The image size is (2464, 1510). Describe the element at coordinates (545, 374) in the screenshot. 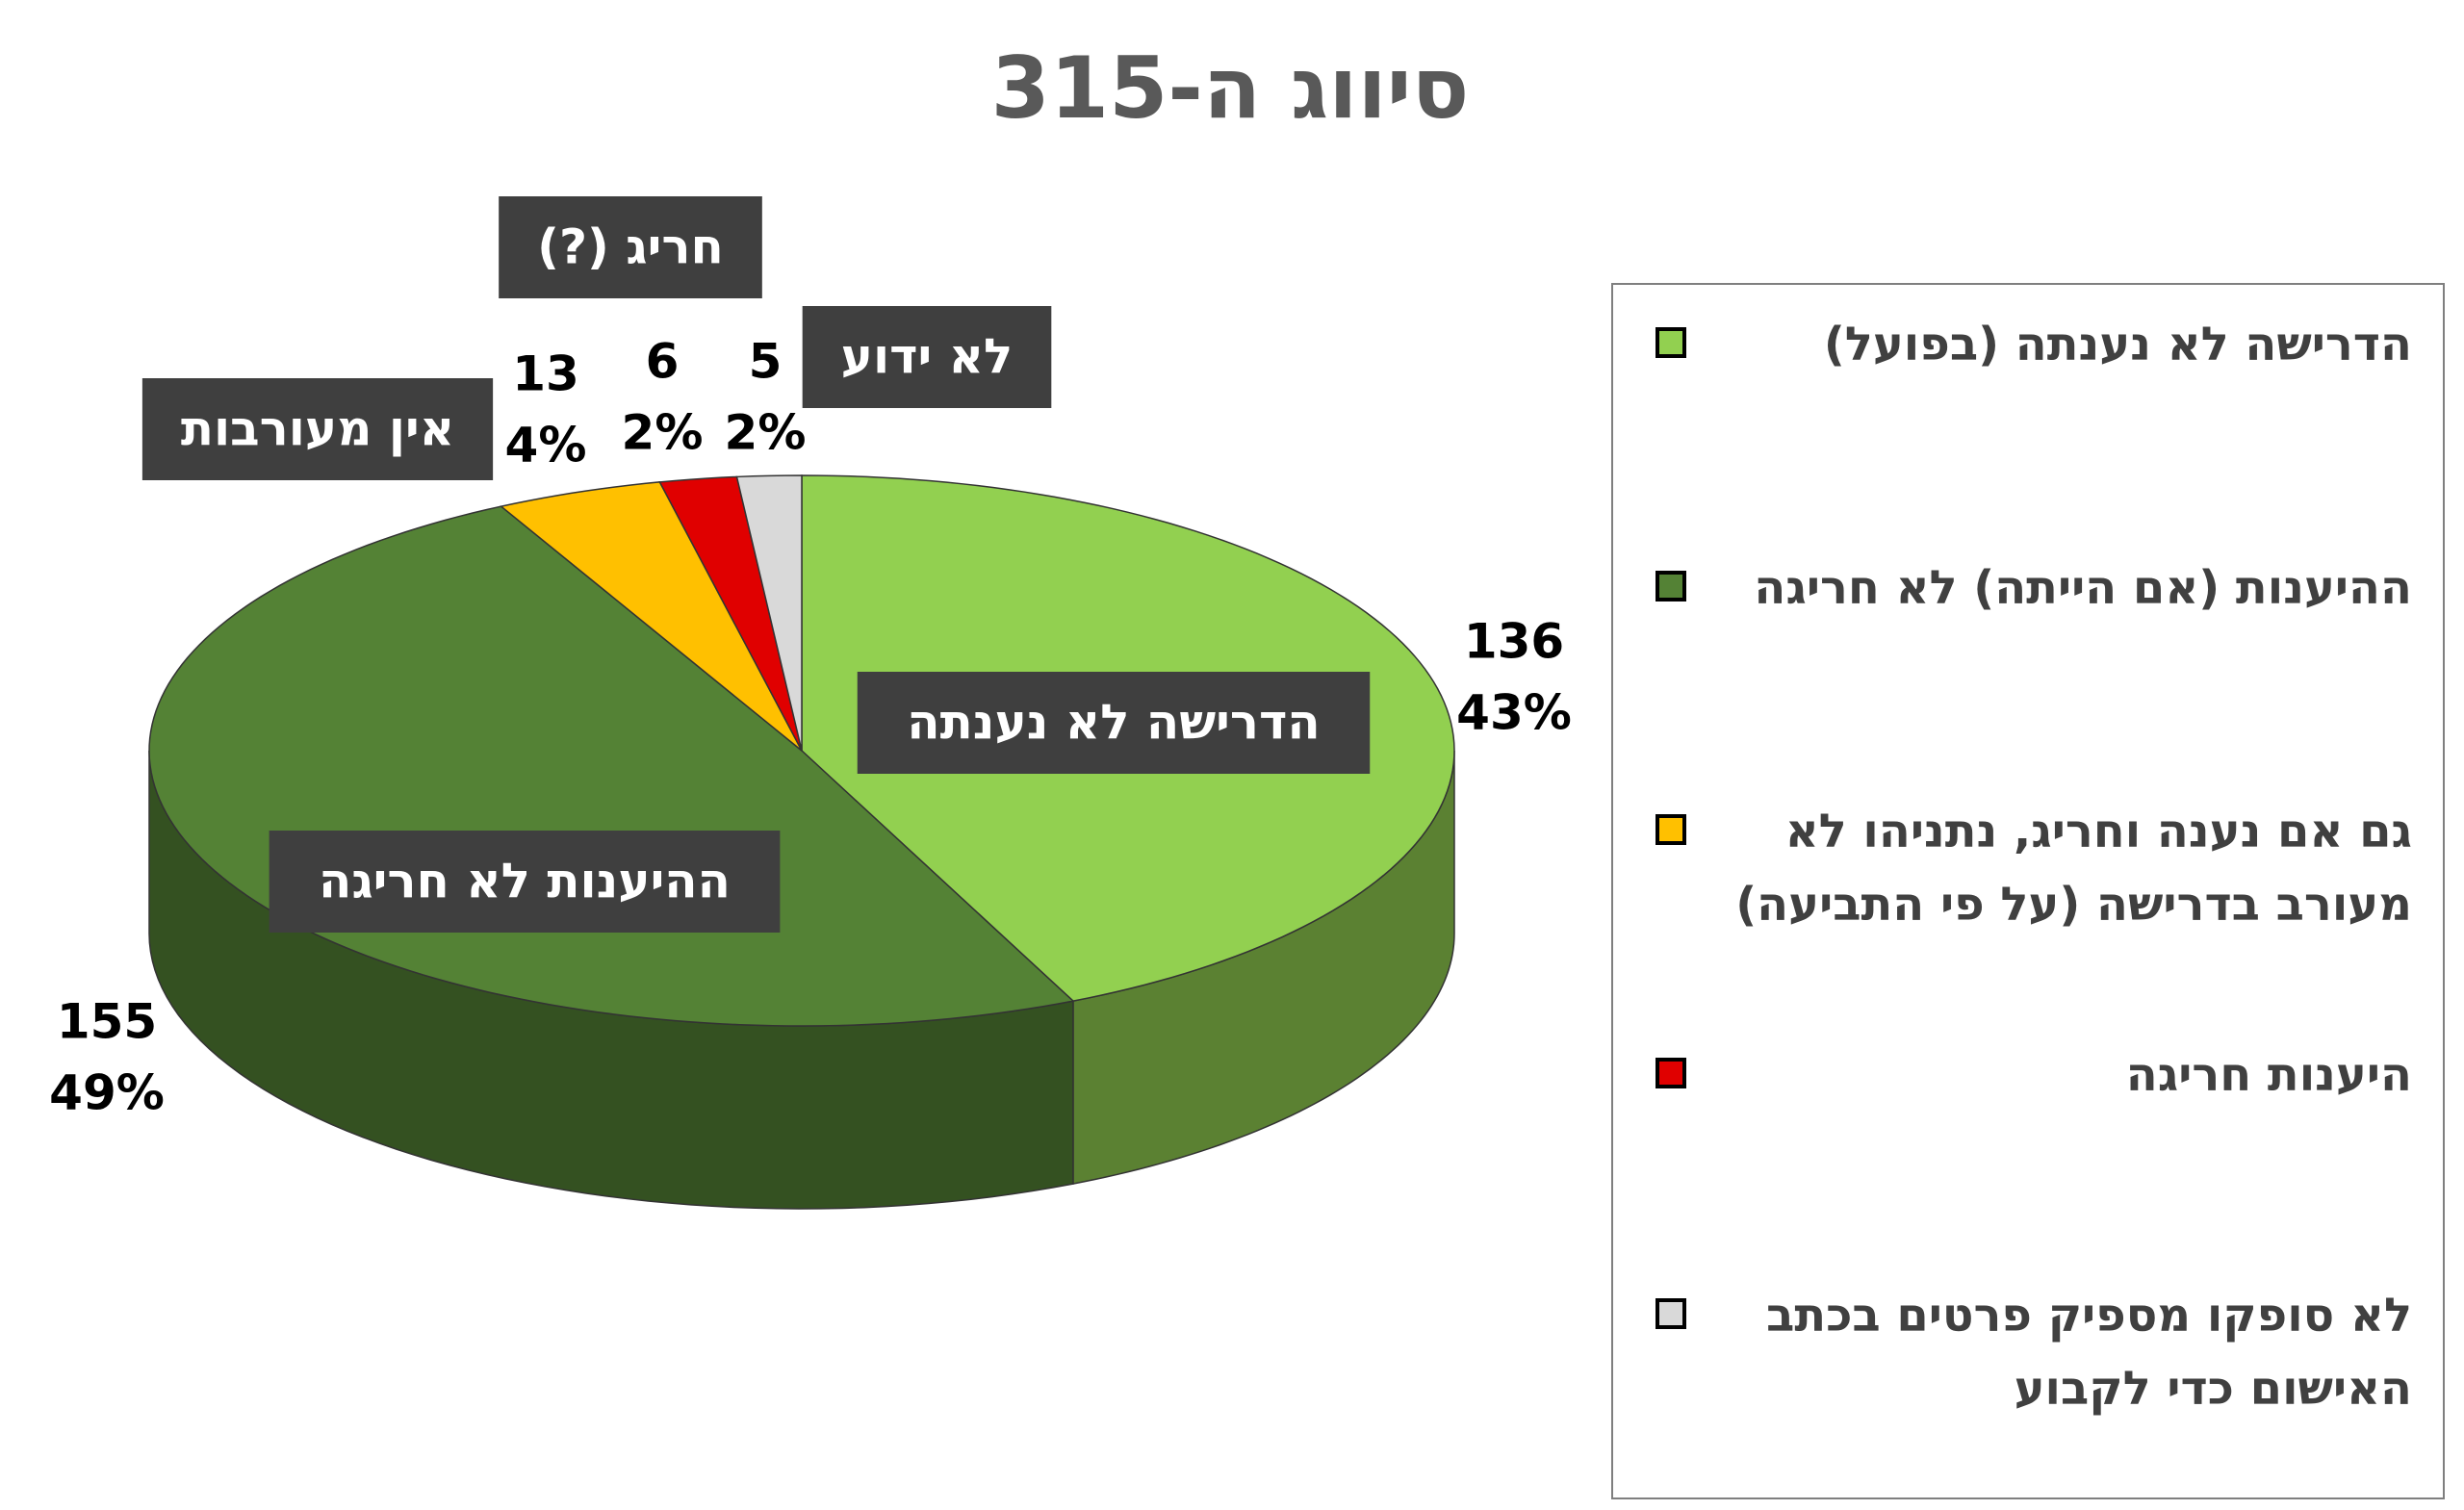

I see `value-label: 13` at that location.